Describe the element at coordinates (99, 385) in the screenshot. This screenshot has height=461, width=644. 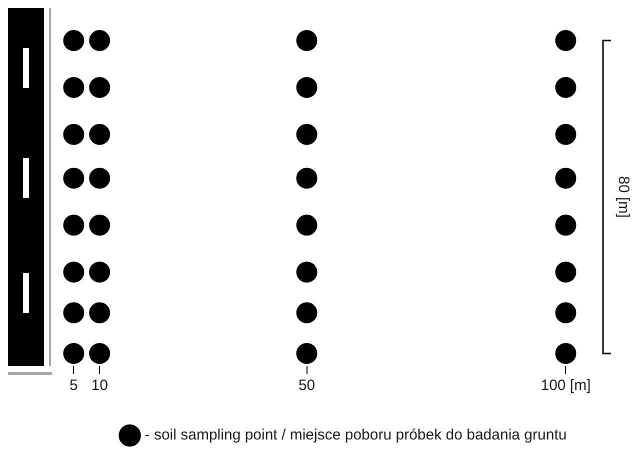
I see `x-tick-label: 10` at that location.